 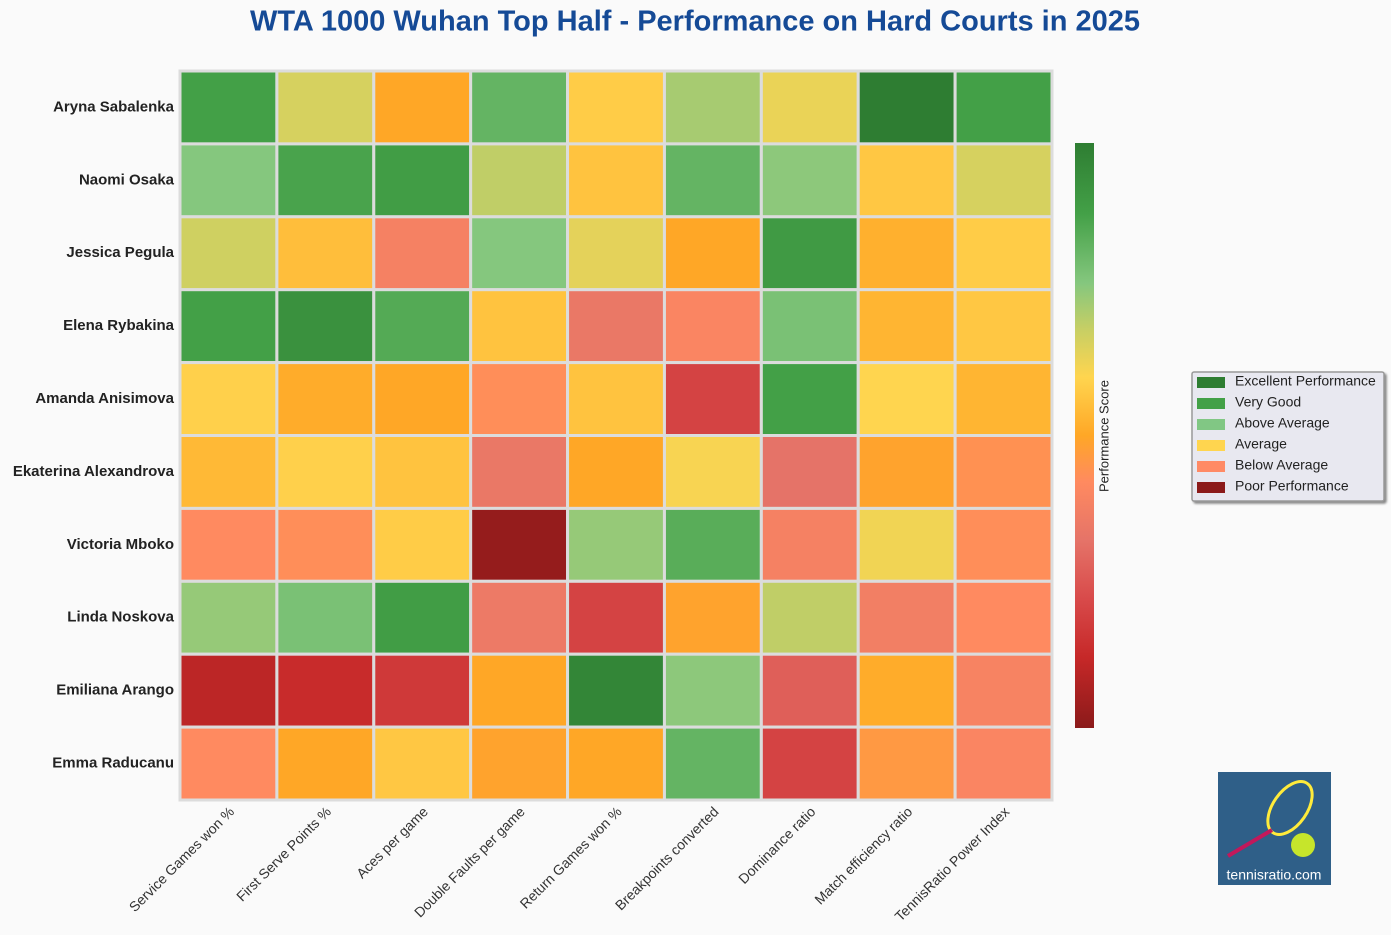 I want to click on y-tick-label: Elena Rybakina, so click(x=119, y=325).